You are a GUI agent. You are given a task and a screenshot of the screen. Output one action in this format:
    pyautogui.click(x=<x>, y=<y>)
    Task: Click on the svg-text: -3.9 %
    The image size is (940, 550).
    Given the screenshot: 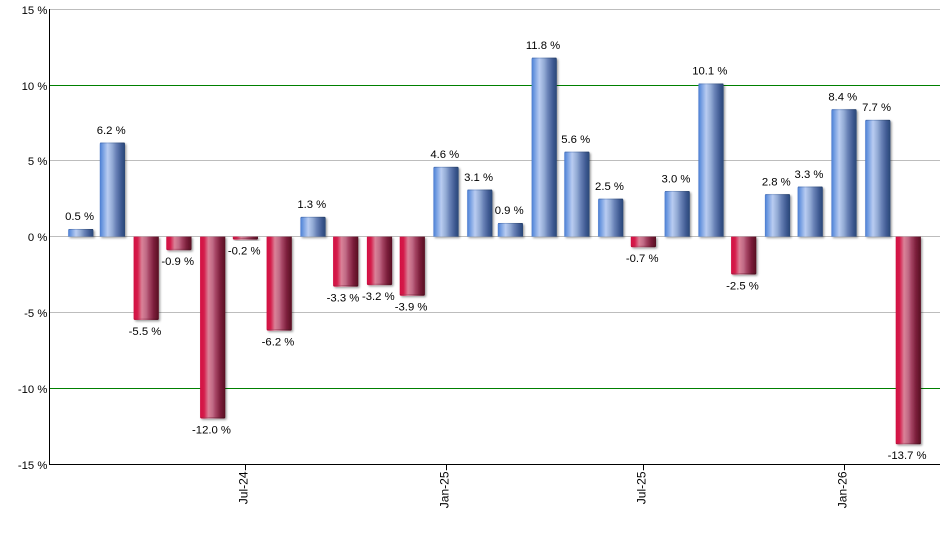 What is the action you would take?
    pyautogui.click(x=411, y=308)
    